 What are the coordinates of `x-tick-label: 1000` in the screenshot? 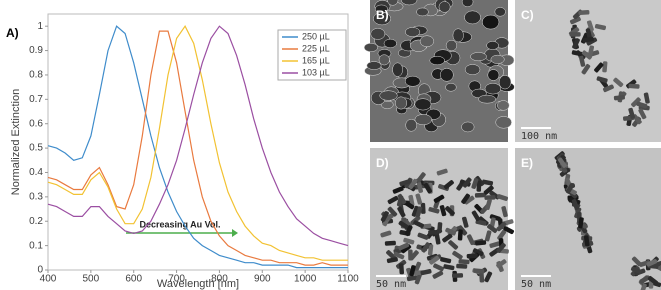 It's located at (305, 279).